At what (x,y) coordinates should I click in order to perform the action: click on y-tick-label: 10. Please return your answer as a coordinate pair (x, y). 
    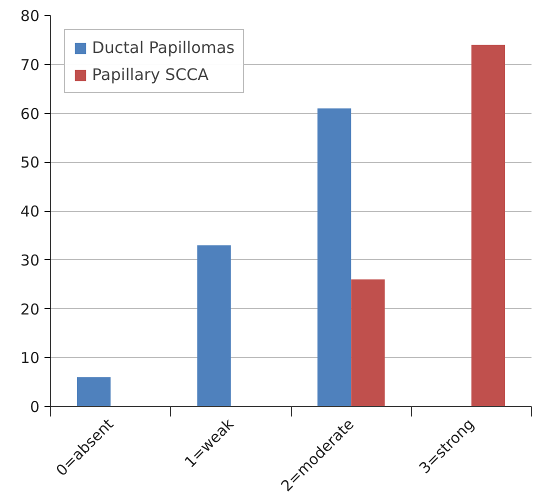
    Looking at the image, I should click on (30, 358).